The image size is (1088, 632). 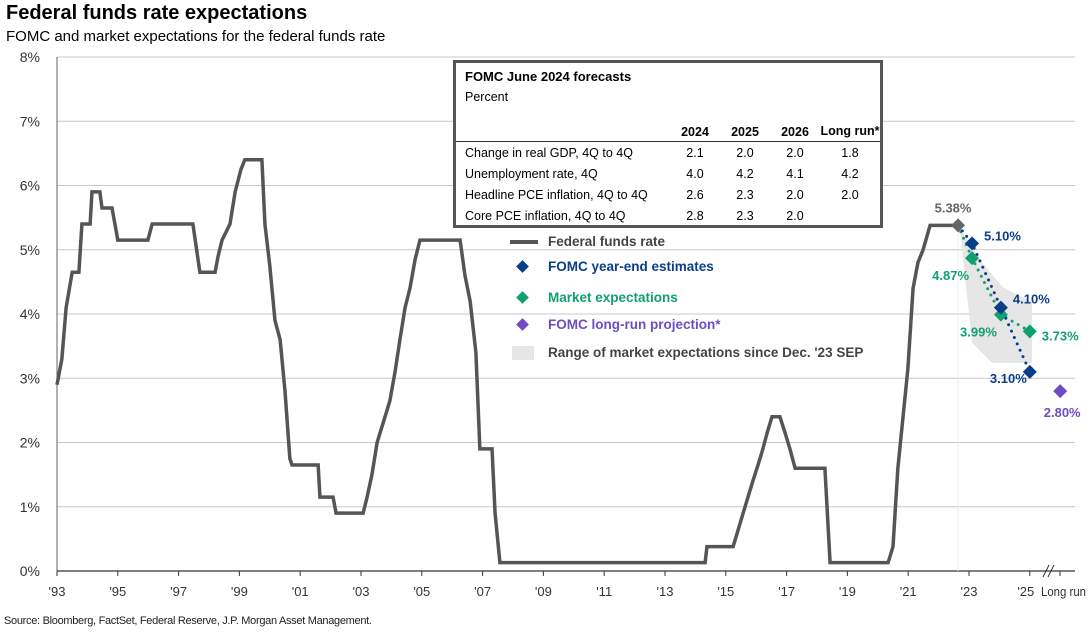 What do you see at coordinates (850, 215) in the screenshot?
I see `table-cell` at bounding box center [850, 215].